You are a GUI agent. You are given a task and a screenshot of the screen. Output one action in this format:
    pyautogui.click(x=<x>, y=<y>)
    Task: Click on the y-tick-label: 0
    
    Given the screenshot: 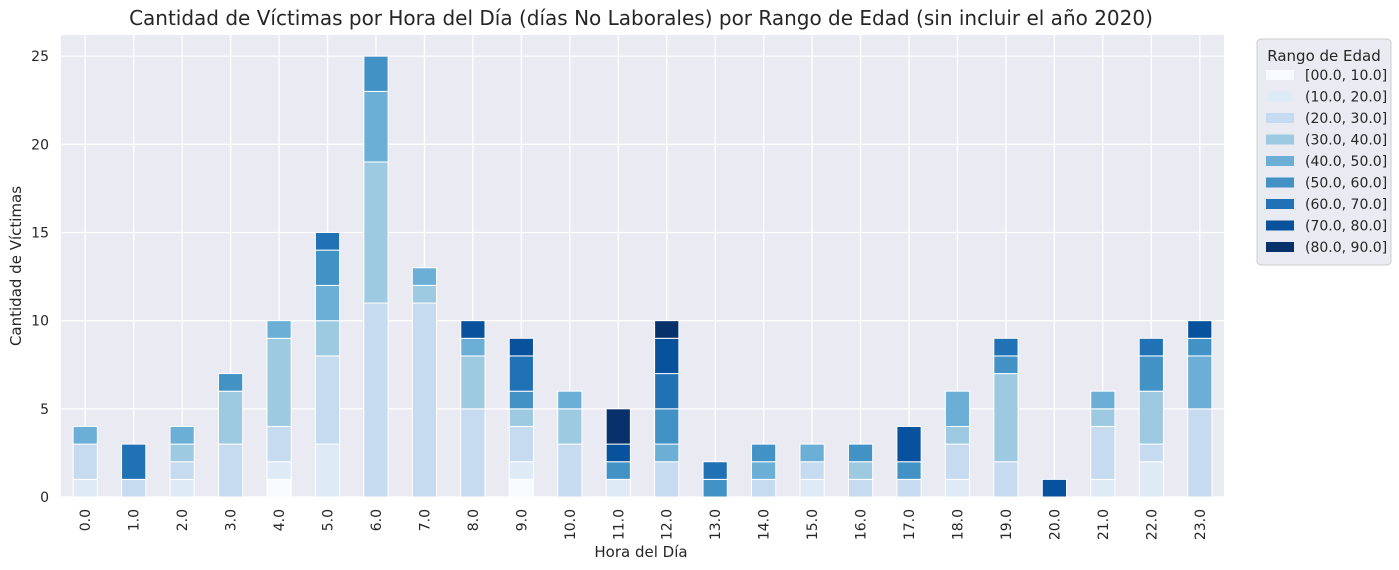 What is the action you would take?
    pyautogui.click(x=44, y=498)
    